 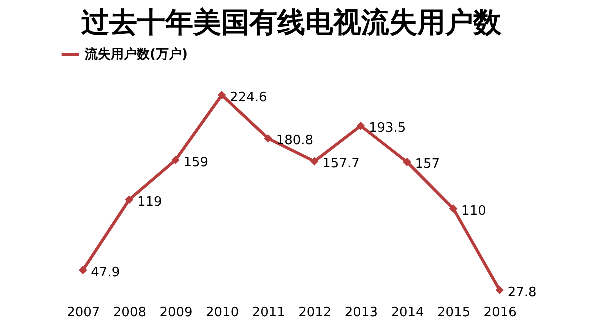 I want to click on x-tick-label: 2012, so click(x=315, y=313).